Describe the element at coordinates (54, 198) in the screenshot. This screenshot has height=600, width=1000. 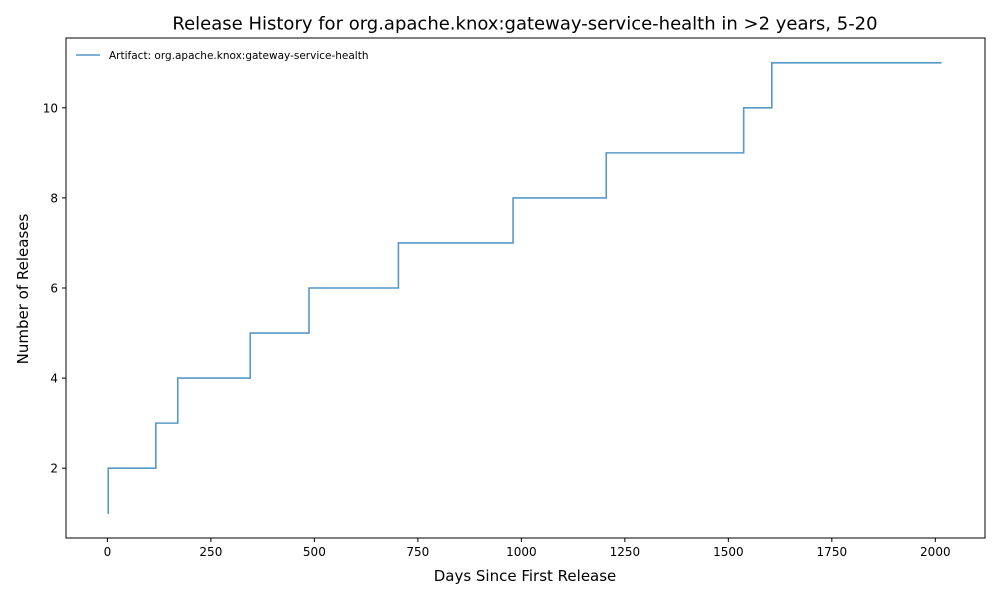
I see `y-tick-label: 8` at that location.